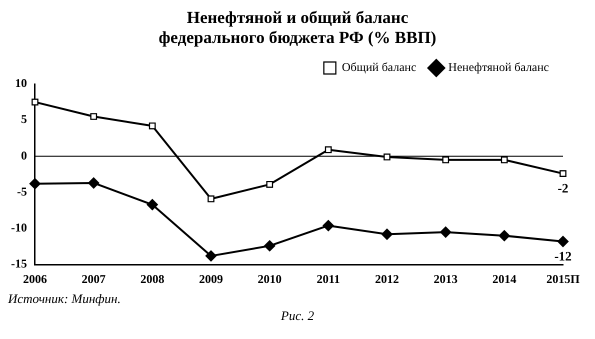  Describe the element at coordinates (34, 279) in the screenshot. I see `x-tick-label: 2006` at that location.